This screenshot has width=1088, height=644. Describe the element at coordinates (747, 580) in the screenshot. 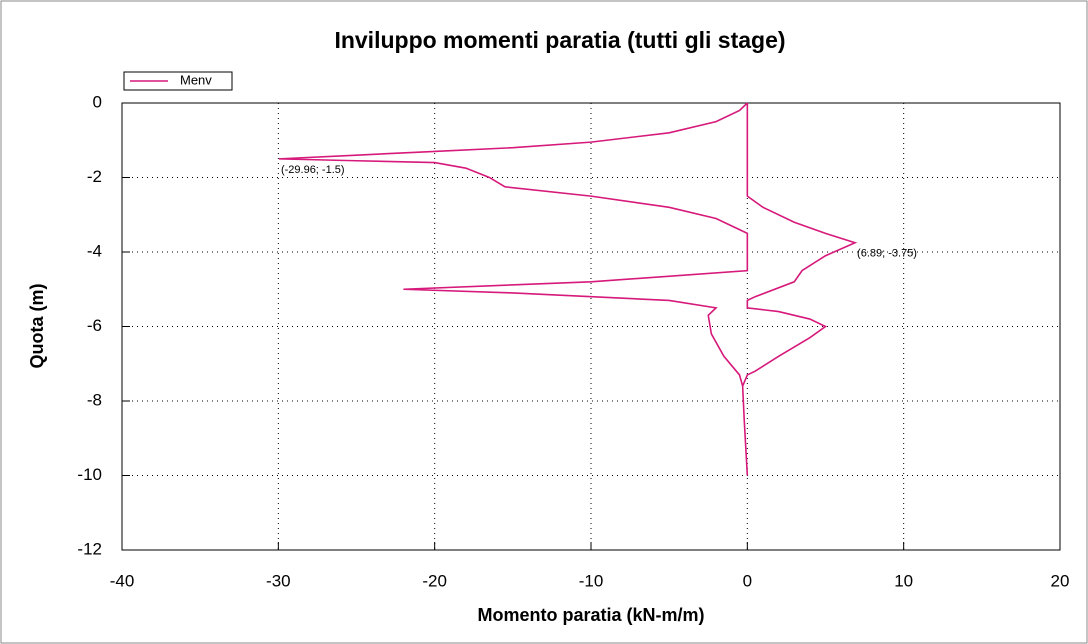

I see `x-tick-label: 0` at that location.